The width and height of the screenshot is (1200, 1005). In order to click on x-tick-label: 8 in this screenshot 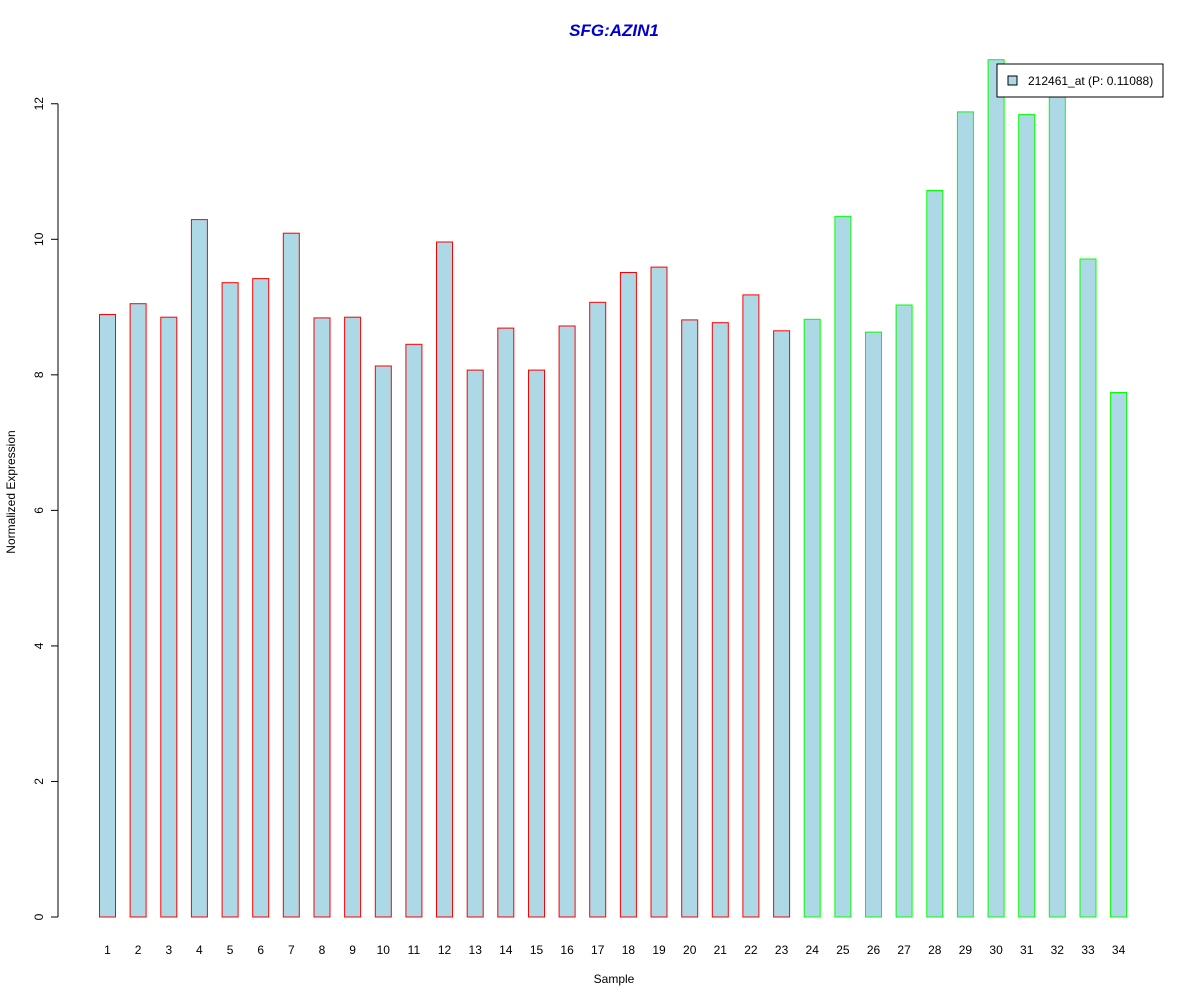, I will do `click(322, 950)`.